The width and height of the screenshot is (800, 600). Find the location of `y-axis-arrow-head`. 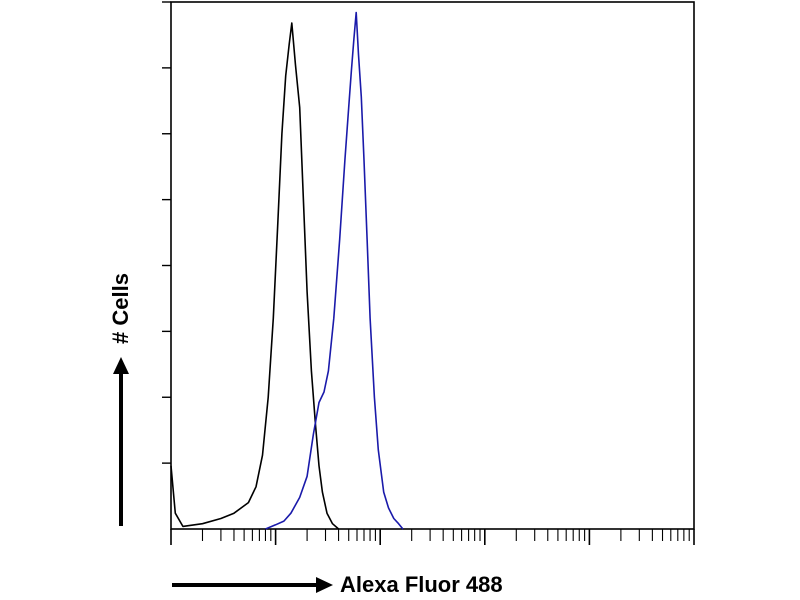

y-axis-arrow-head is located at coordinates (121, 365).